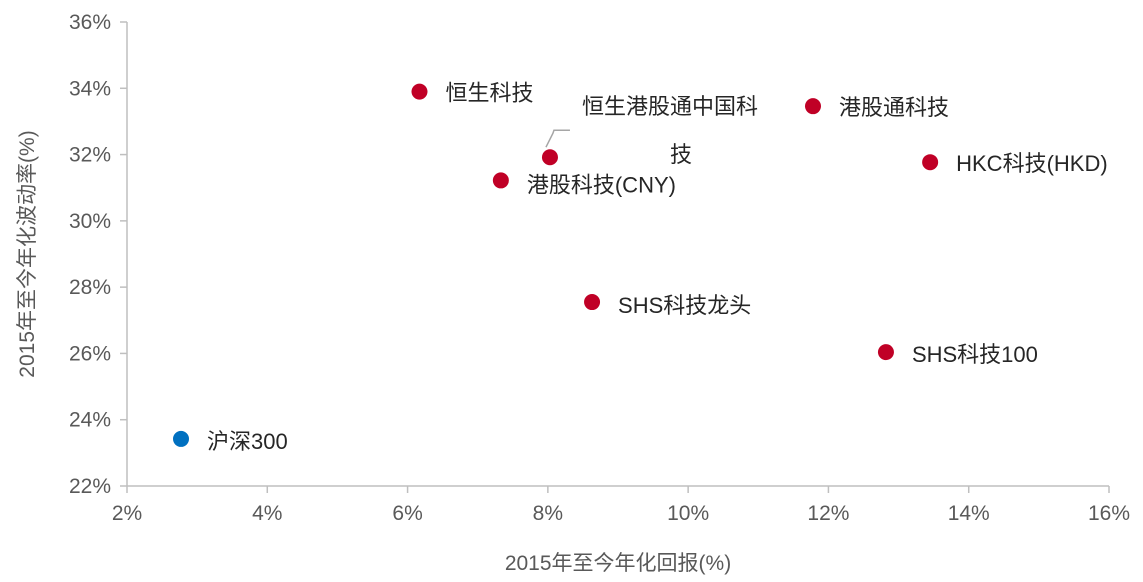 The height and width of the screenshot is (582, 1143). Describe the element at coordinates (90, 486) in the screenshot. I see `y-tick-label: 22%` at that location.